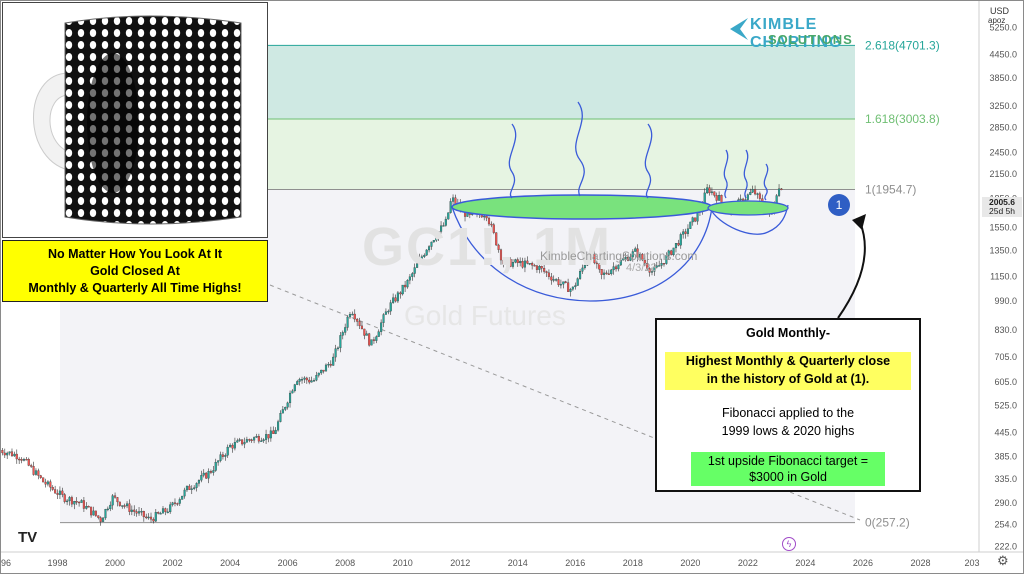 The image size is (1024, 574). Describe the element at coordinates (135, 287) in the screenshot. I see `callout-line-3: Monthly & Quarterly All Time Highs!` at that location.